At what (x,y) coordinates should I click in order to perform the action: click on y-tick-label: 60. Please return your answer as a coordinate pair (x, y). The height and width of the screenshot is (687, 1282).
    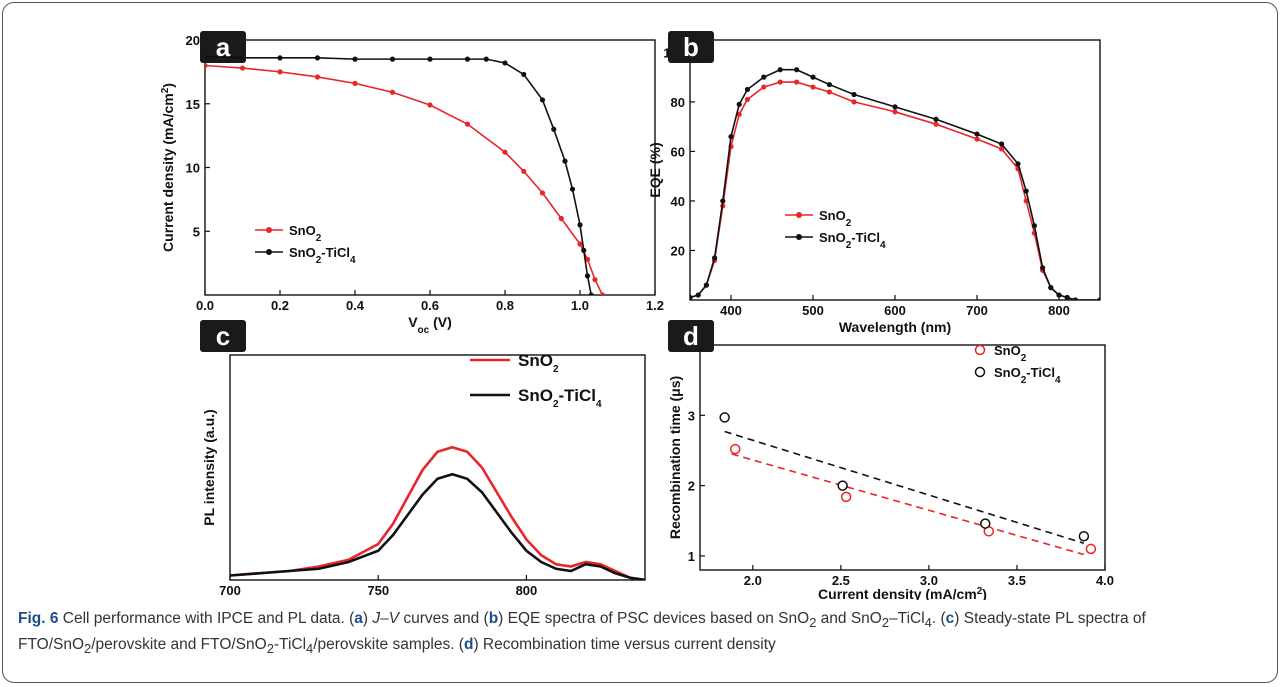
    Looking at the image, I should click on (678, 151).